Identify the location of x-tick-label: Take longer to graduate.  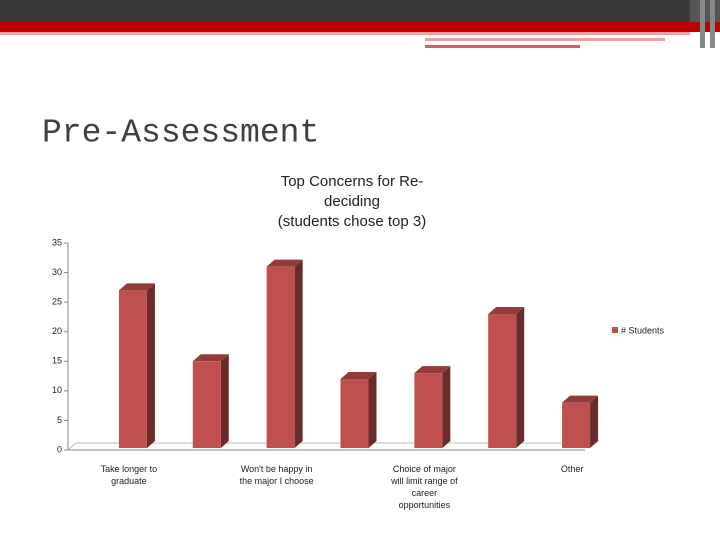
(129, 475).